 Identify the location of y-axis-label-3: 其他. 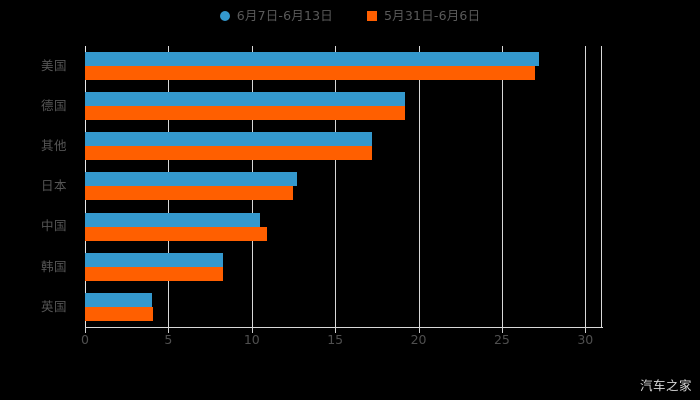
(53, 146).